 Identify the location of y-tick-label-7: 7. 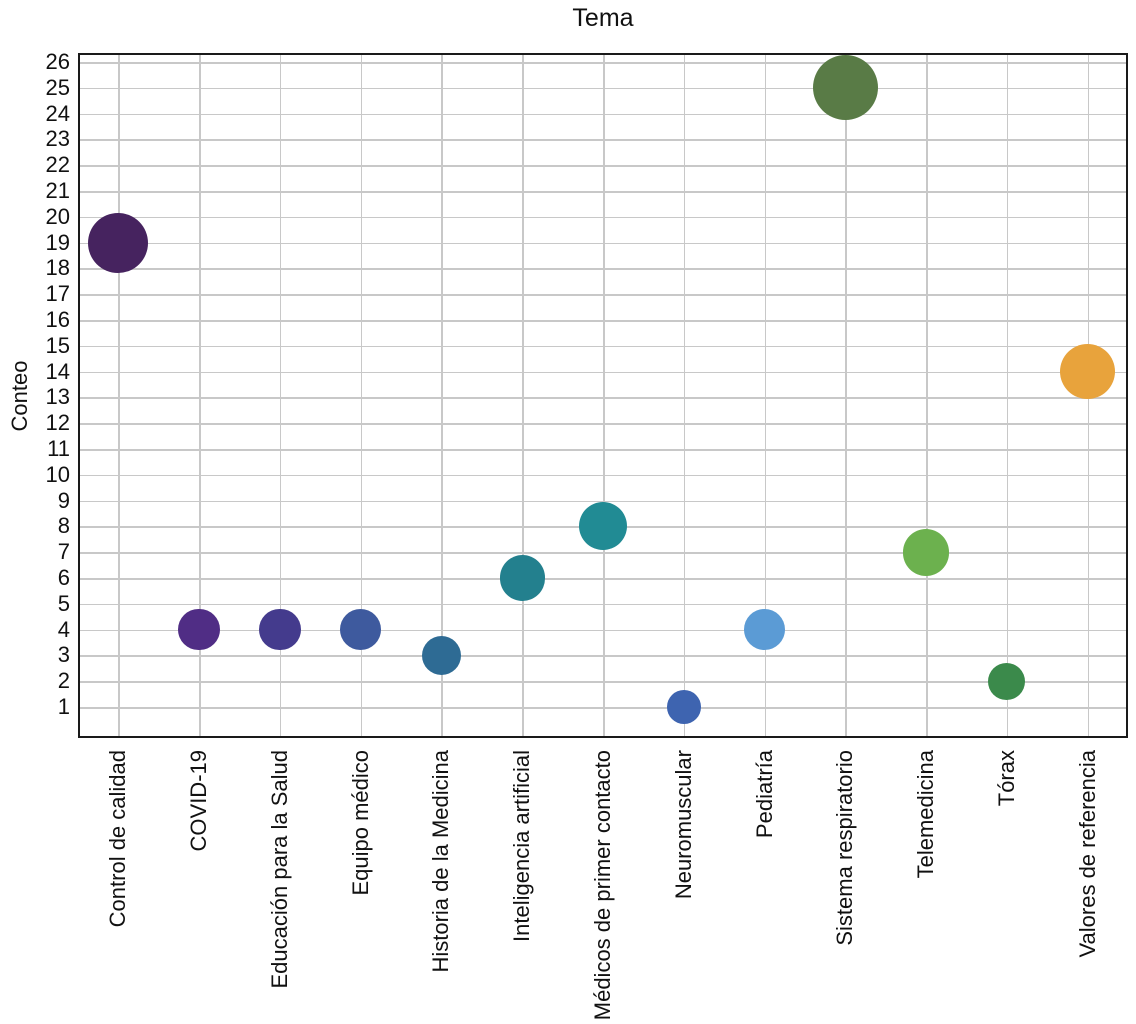
(63, 552).